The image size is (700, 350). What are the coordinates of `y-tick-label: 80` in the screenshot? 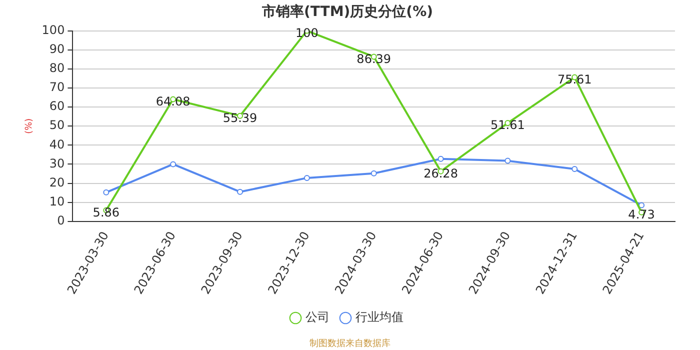 It's located at (57, 68).